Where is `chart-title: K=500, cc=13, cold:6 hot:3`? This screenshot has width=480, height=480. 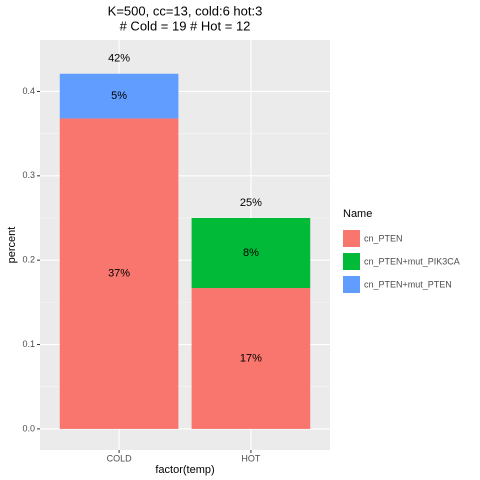 chart-title: K=500, cc=13, cold:6 hot:3 is located at coordinates (185, 10).